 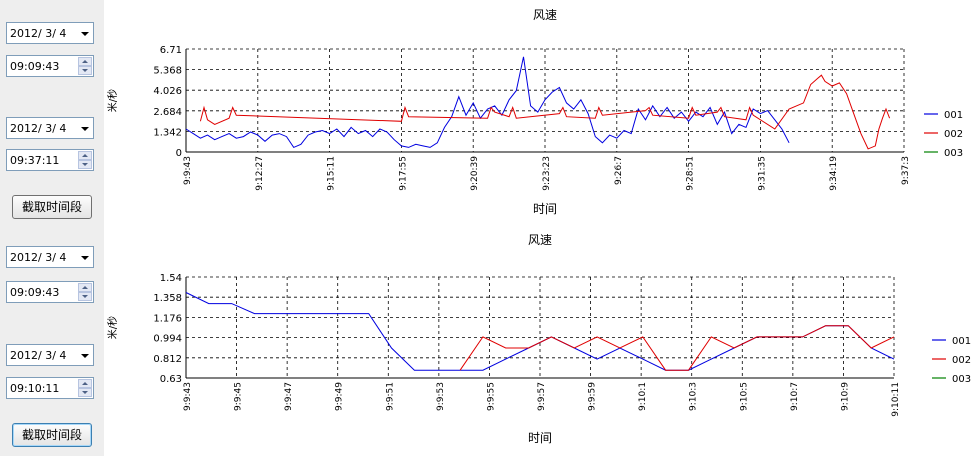 I want to click on x-tick-label: 9:31:35, so click(x=762, y=173).